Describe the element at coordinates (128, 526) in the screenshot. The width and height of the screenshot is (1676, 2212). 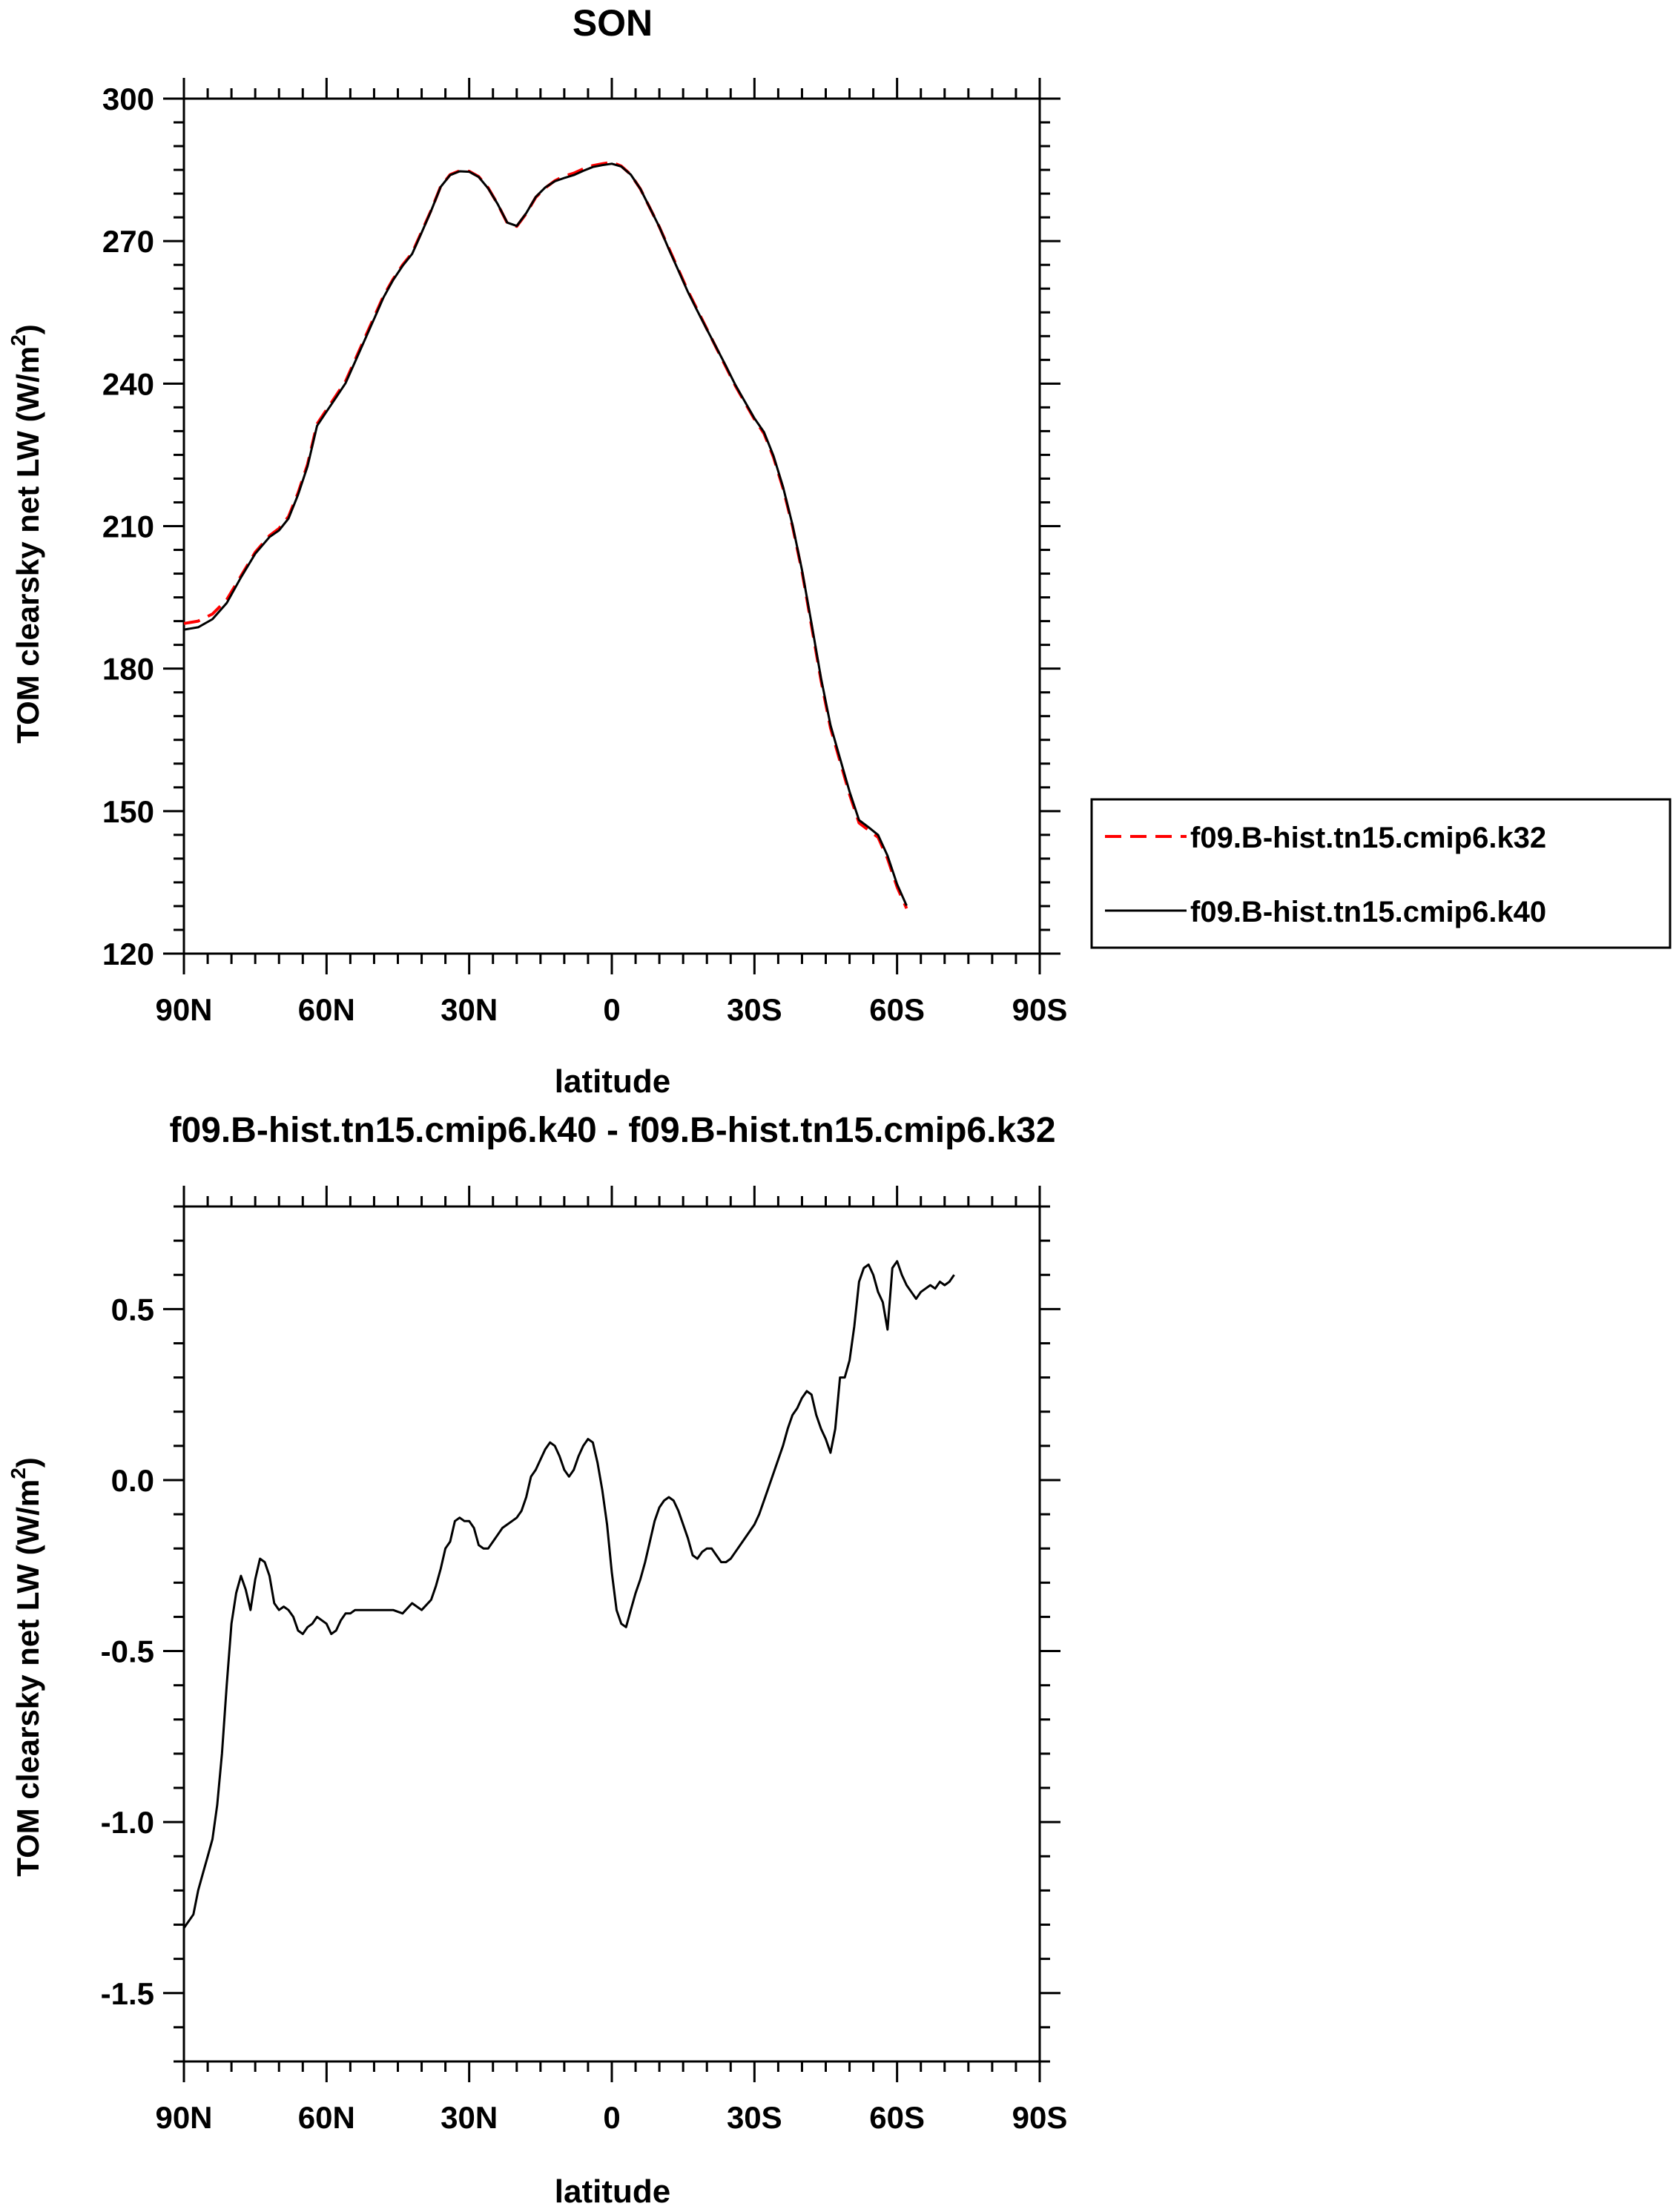
I see `top-y-tick-label: 210` at that location.